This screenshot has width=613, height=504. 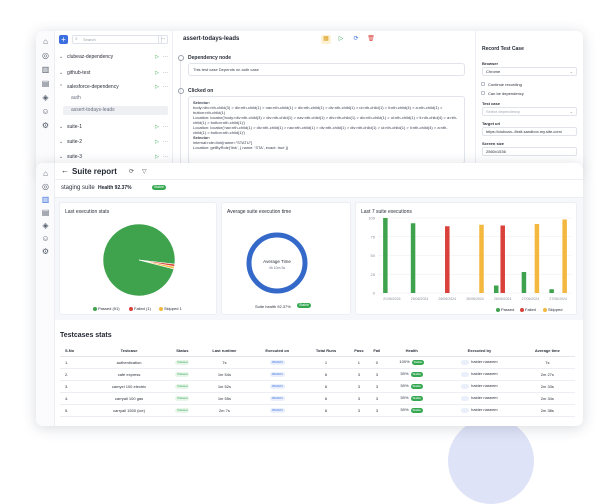 I want to click on chevron-up-icon: ⌃, so click(x=61, y=87).